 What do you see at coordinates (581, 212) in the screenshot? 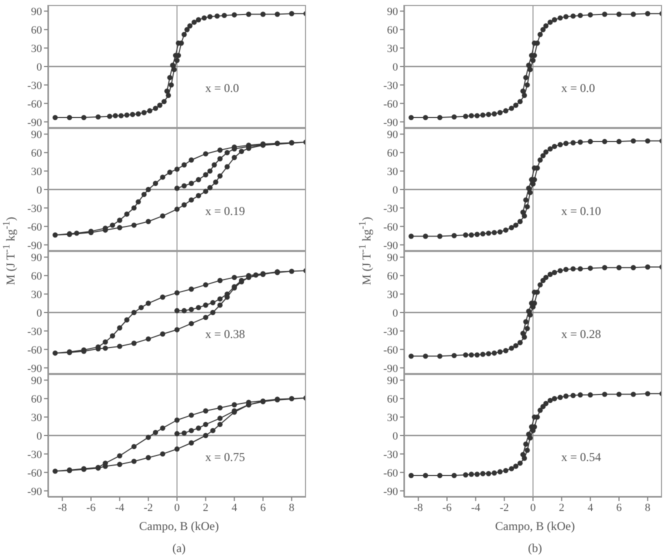
I see `annotation: x = 0.10` at bounding box center [581, 212].